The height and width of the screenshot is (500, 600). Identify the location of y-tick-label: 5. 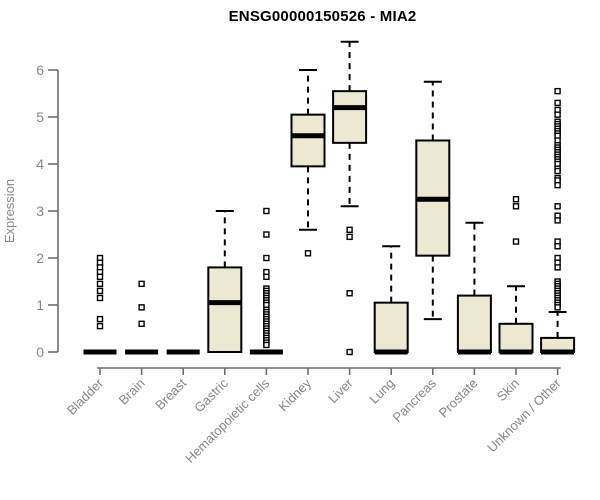
(40, 117).